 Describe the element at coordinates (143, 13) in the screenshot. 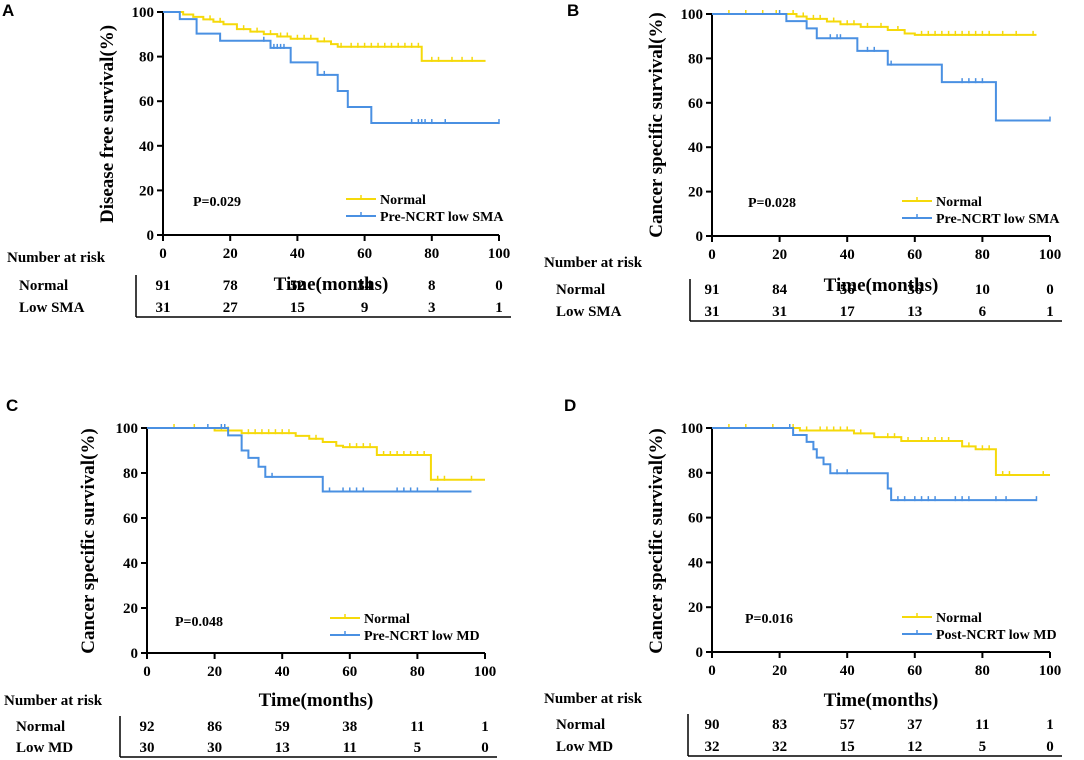

I see `y-tick-label: 100` at that location.